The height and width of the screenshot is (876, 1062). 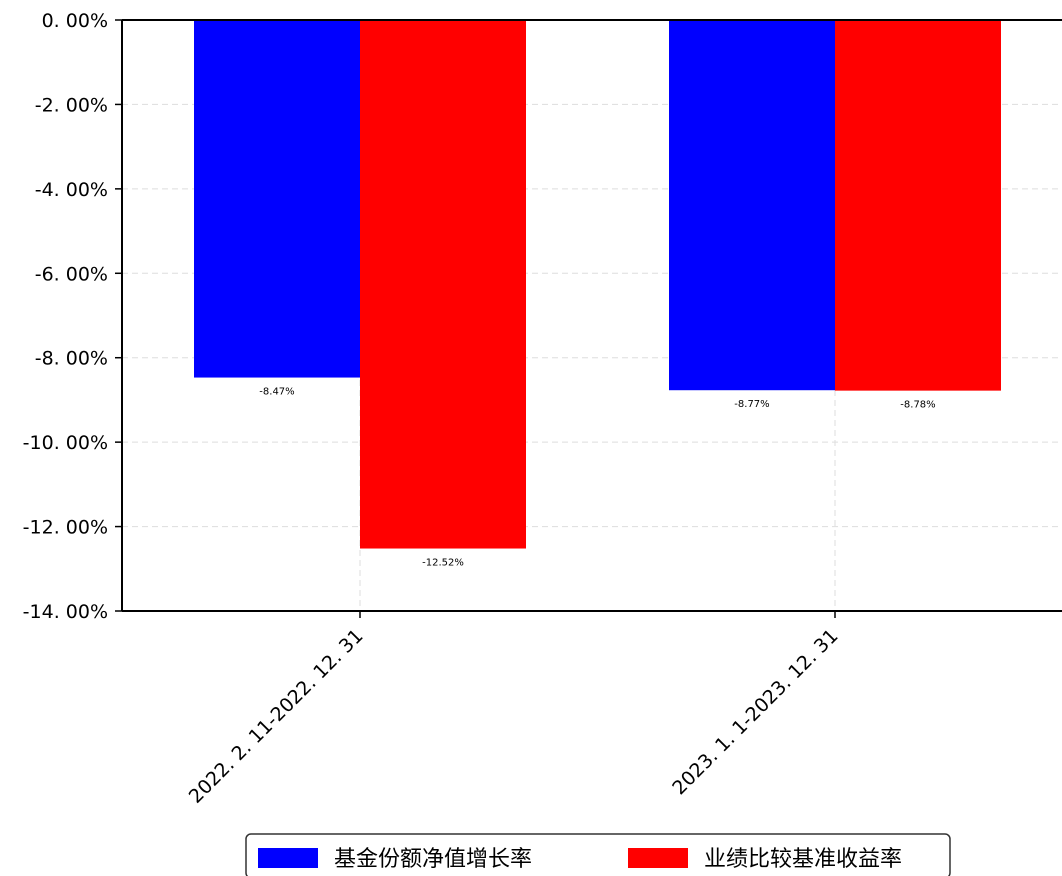 I want to click on y-tick-label: 0. 00%, so click(x=75, y=21).